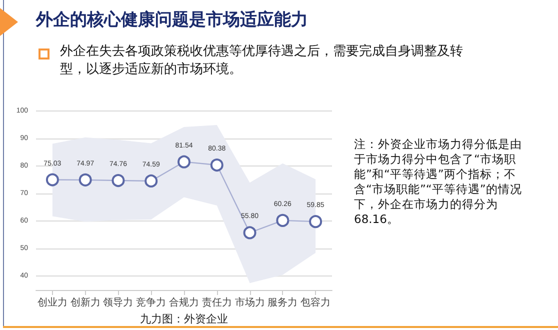 This screenshot has height=330, width=558. What do you see at coordinates (172, 20) in the screenshot?
I see `chart-title: 外企的核心健康问题是市场适应能力` at bounding box center [172, 20].